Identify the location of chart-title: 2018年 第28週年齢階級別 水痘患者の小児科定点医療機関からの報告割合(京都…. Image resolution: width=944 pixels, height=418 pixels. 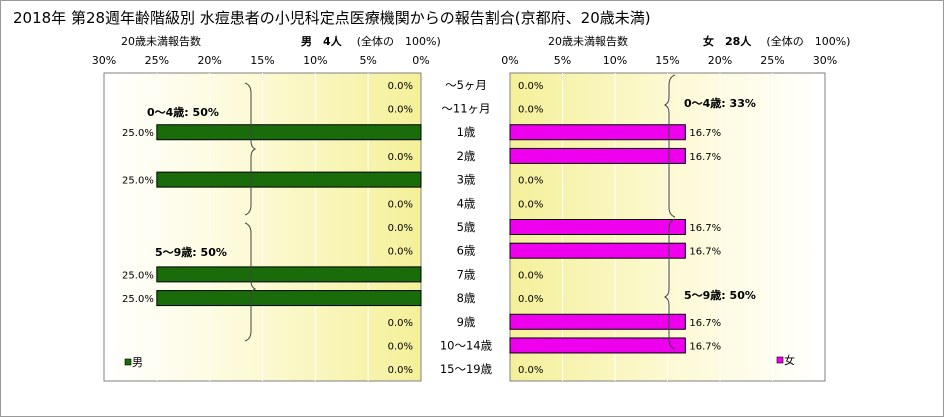
(332, 18).